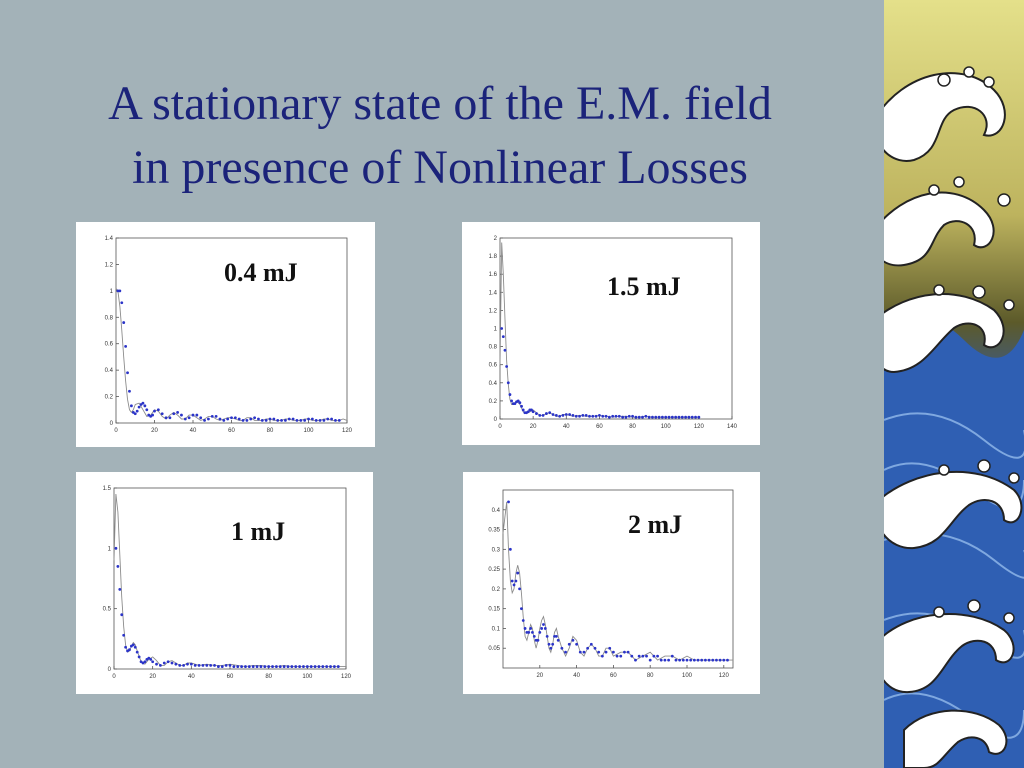 The width and height of the screenshot is (1024, 768). Describe the element at coordinates (494, 570) in the screenshot. I see `y-tick-label: 0.25` at that location.